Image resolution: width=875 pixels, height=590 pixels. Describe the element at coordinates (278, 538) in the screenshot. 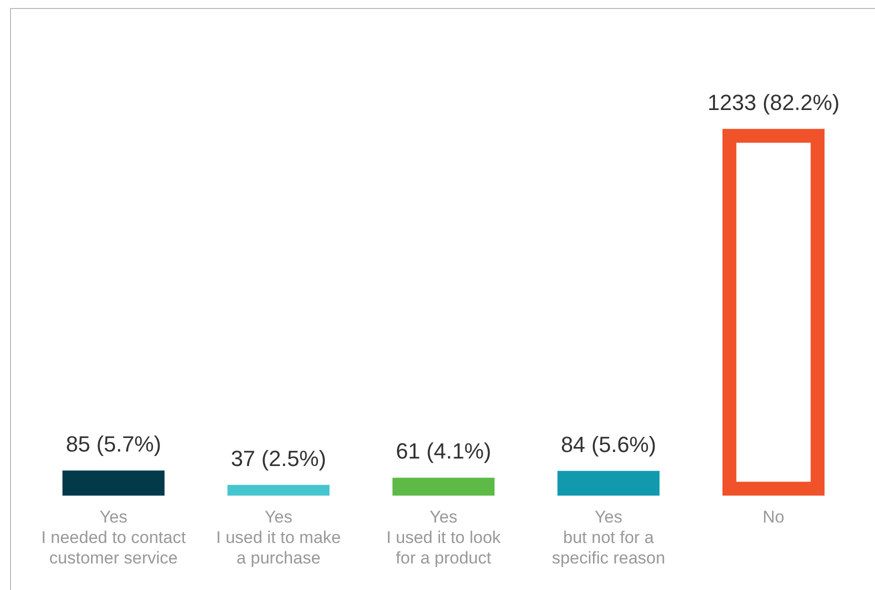

I see `x-tick-label: Yes I used it to make a purchase` at that location.